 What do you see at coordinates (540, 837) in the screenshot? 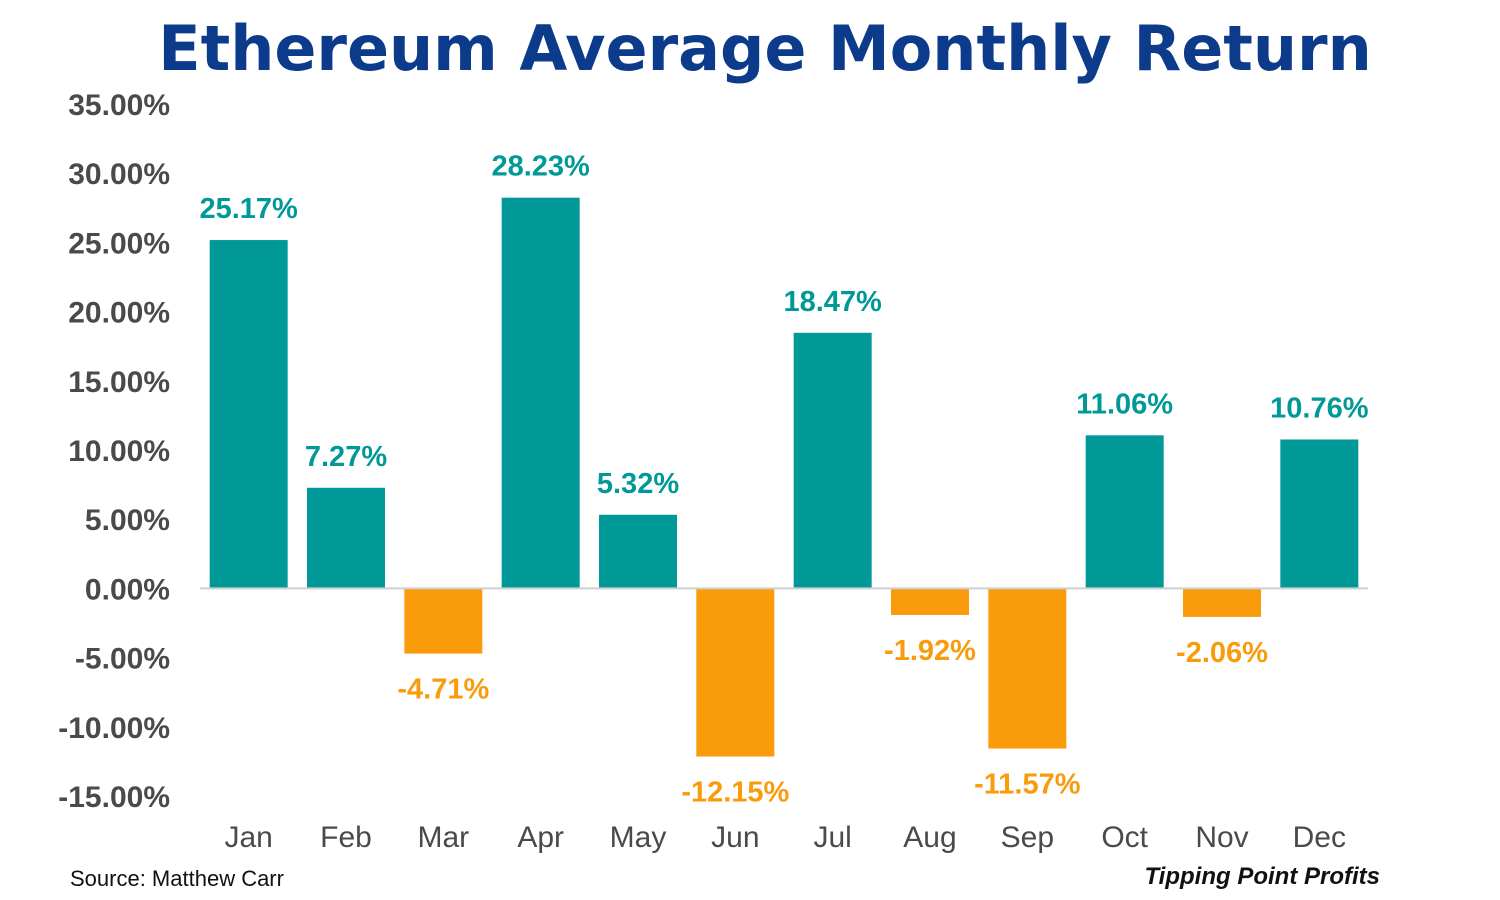
I see `x-tick-label: Apr` at bounding box center [540, 837].